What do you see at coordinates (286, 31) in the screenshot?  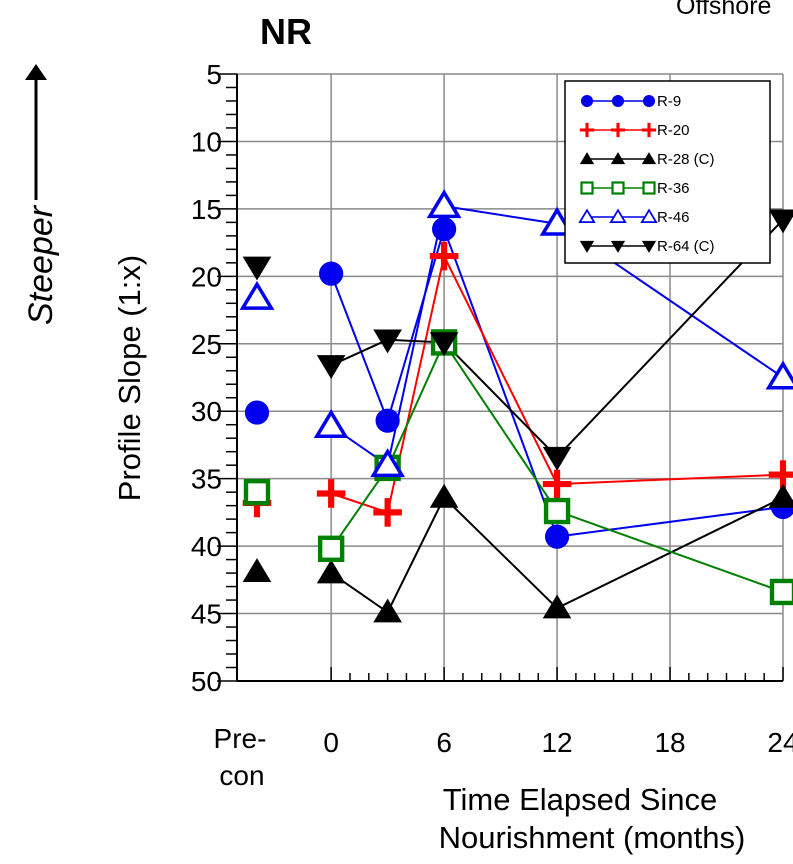 I see `chart-title: NR` at bounding box center [286, 31].